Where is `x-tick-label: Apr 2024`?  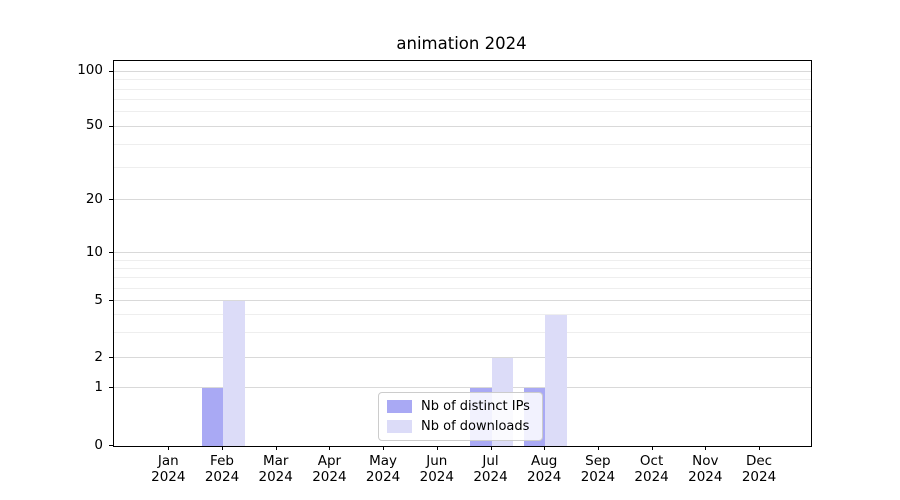
x-tick-label: Apr 2024 is located at coordinates (329, 469).